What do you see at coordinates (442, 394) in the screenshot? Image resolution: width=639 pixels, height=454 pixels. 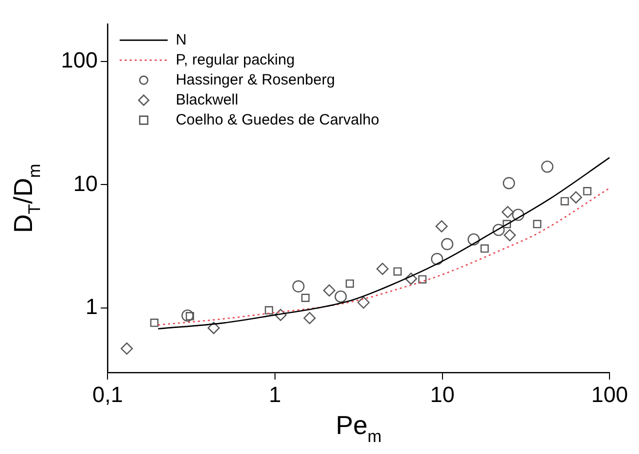 I see `x-tick-label: 10` at bounding box center [442, 394].